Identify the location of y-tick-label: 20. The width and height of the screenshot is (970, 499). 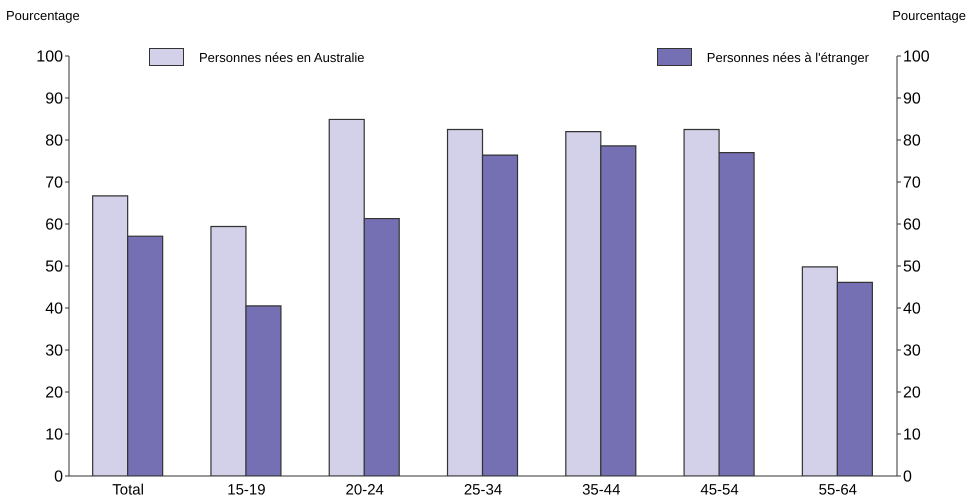
(54, 393).